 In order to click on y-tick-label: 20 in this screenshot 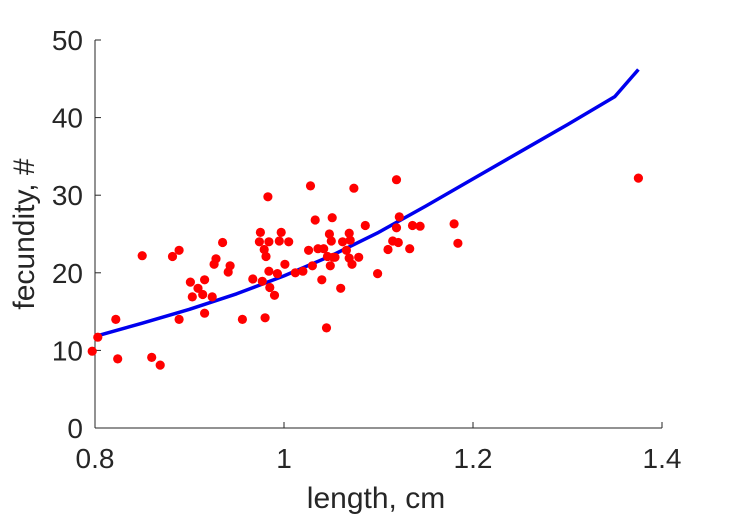, I will do `click(67, 273)`.